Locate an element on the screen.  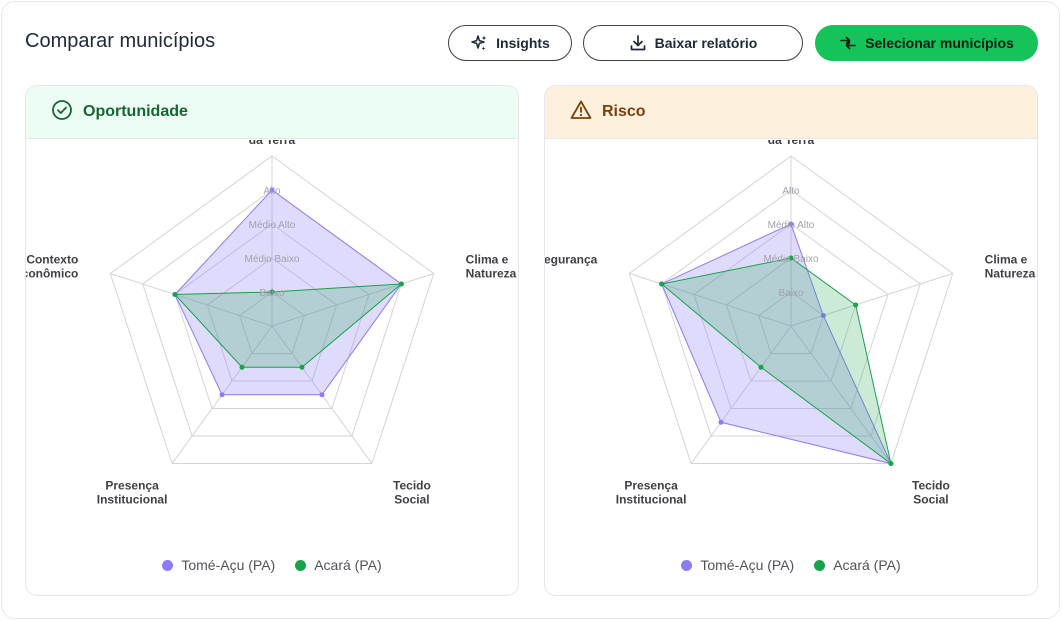
select-municipalities-label: Selecionar municípios is located at coordinates (939, 43).